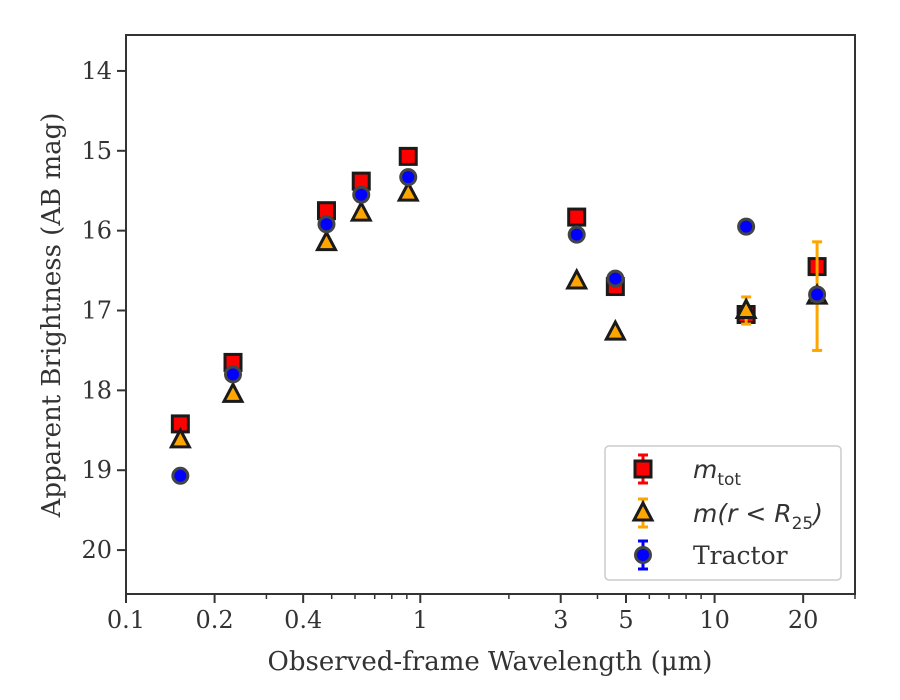 This screenshot has height=700, width=900. Describe the element at coordinates (490, 662) in the screenshot. I see `x-axis-label: Observed-frame Wavelength (μm)` at that location.